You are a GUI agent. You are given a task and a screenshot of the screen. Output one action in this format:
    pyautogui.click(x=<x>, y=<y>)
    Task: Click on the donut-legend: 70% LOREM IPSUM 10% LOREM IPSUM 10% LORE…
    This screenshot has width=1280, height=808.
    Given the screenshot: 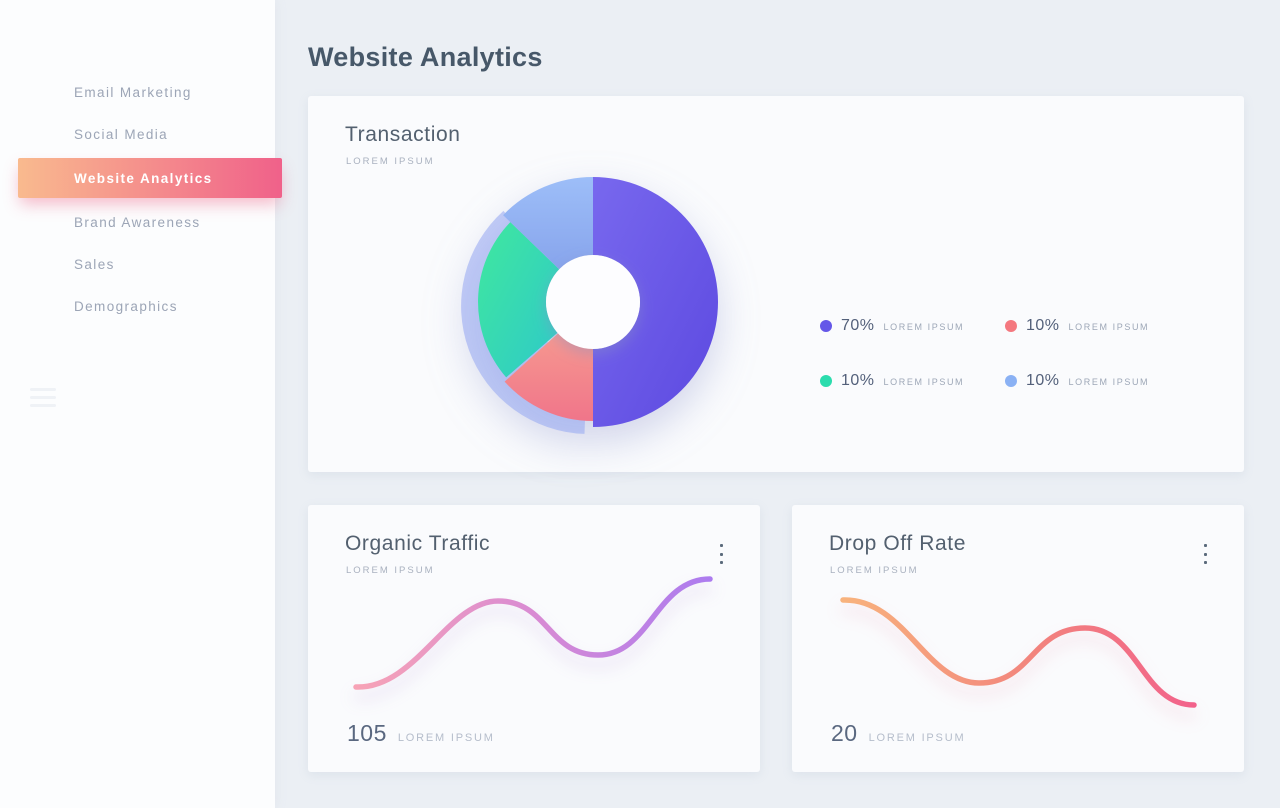 What is the action you would take?
    pyautogui.click(x=1005, y=353)
    